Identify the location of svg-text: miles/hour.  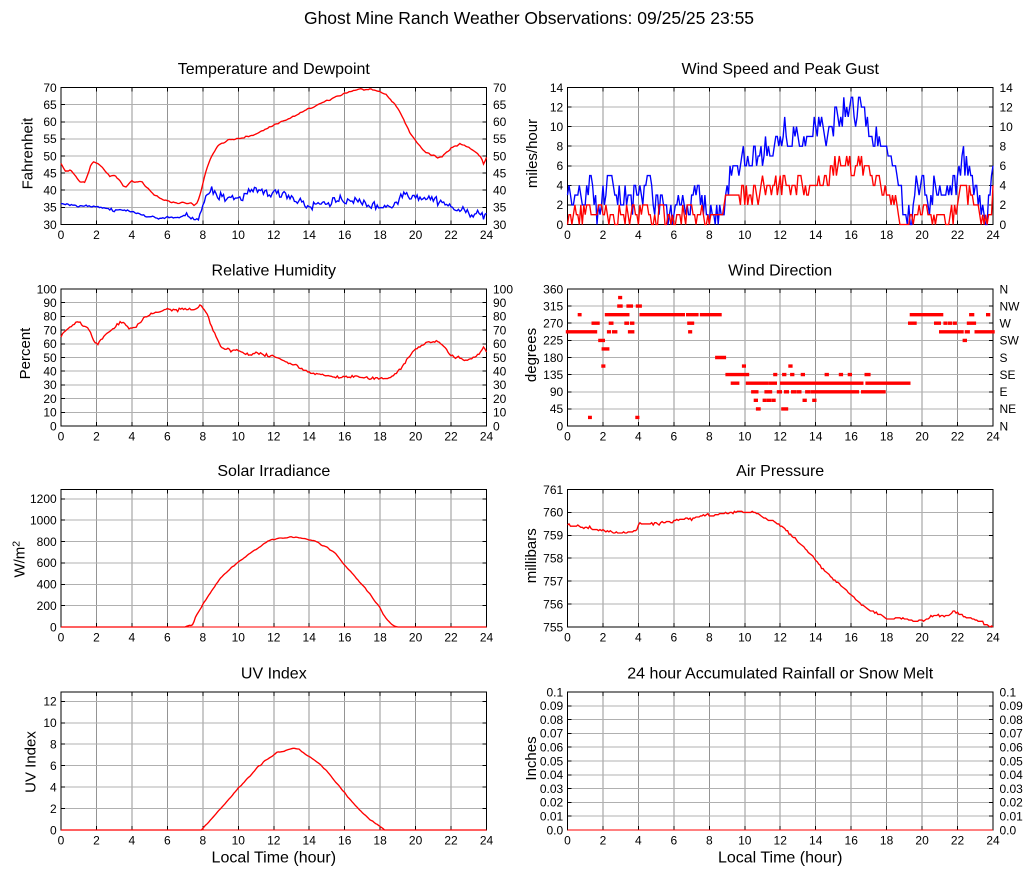
(532, 153).